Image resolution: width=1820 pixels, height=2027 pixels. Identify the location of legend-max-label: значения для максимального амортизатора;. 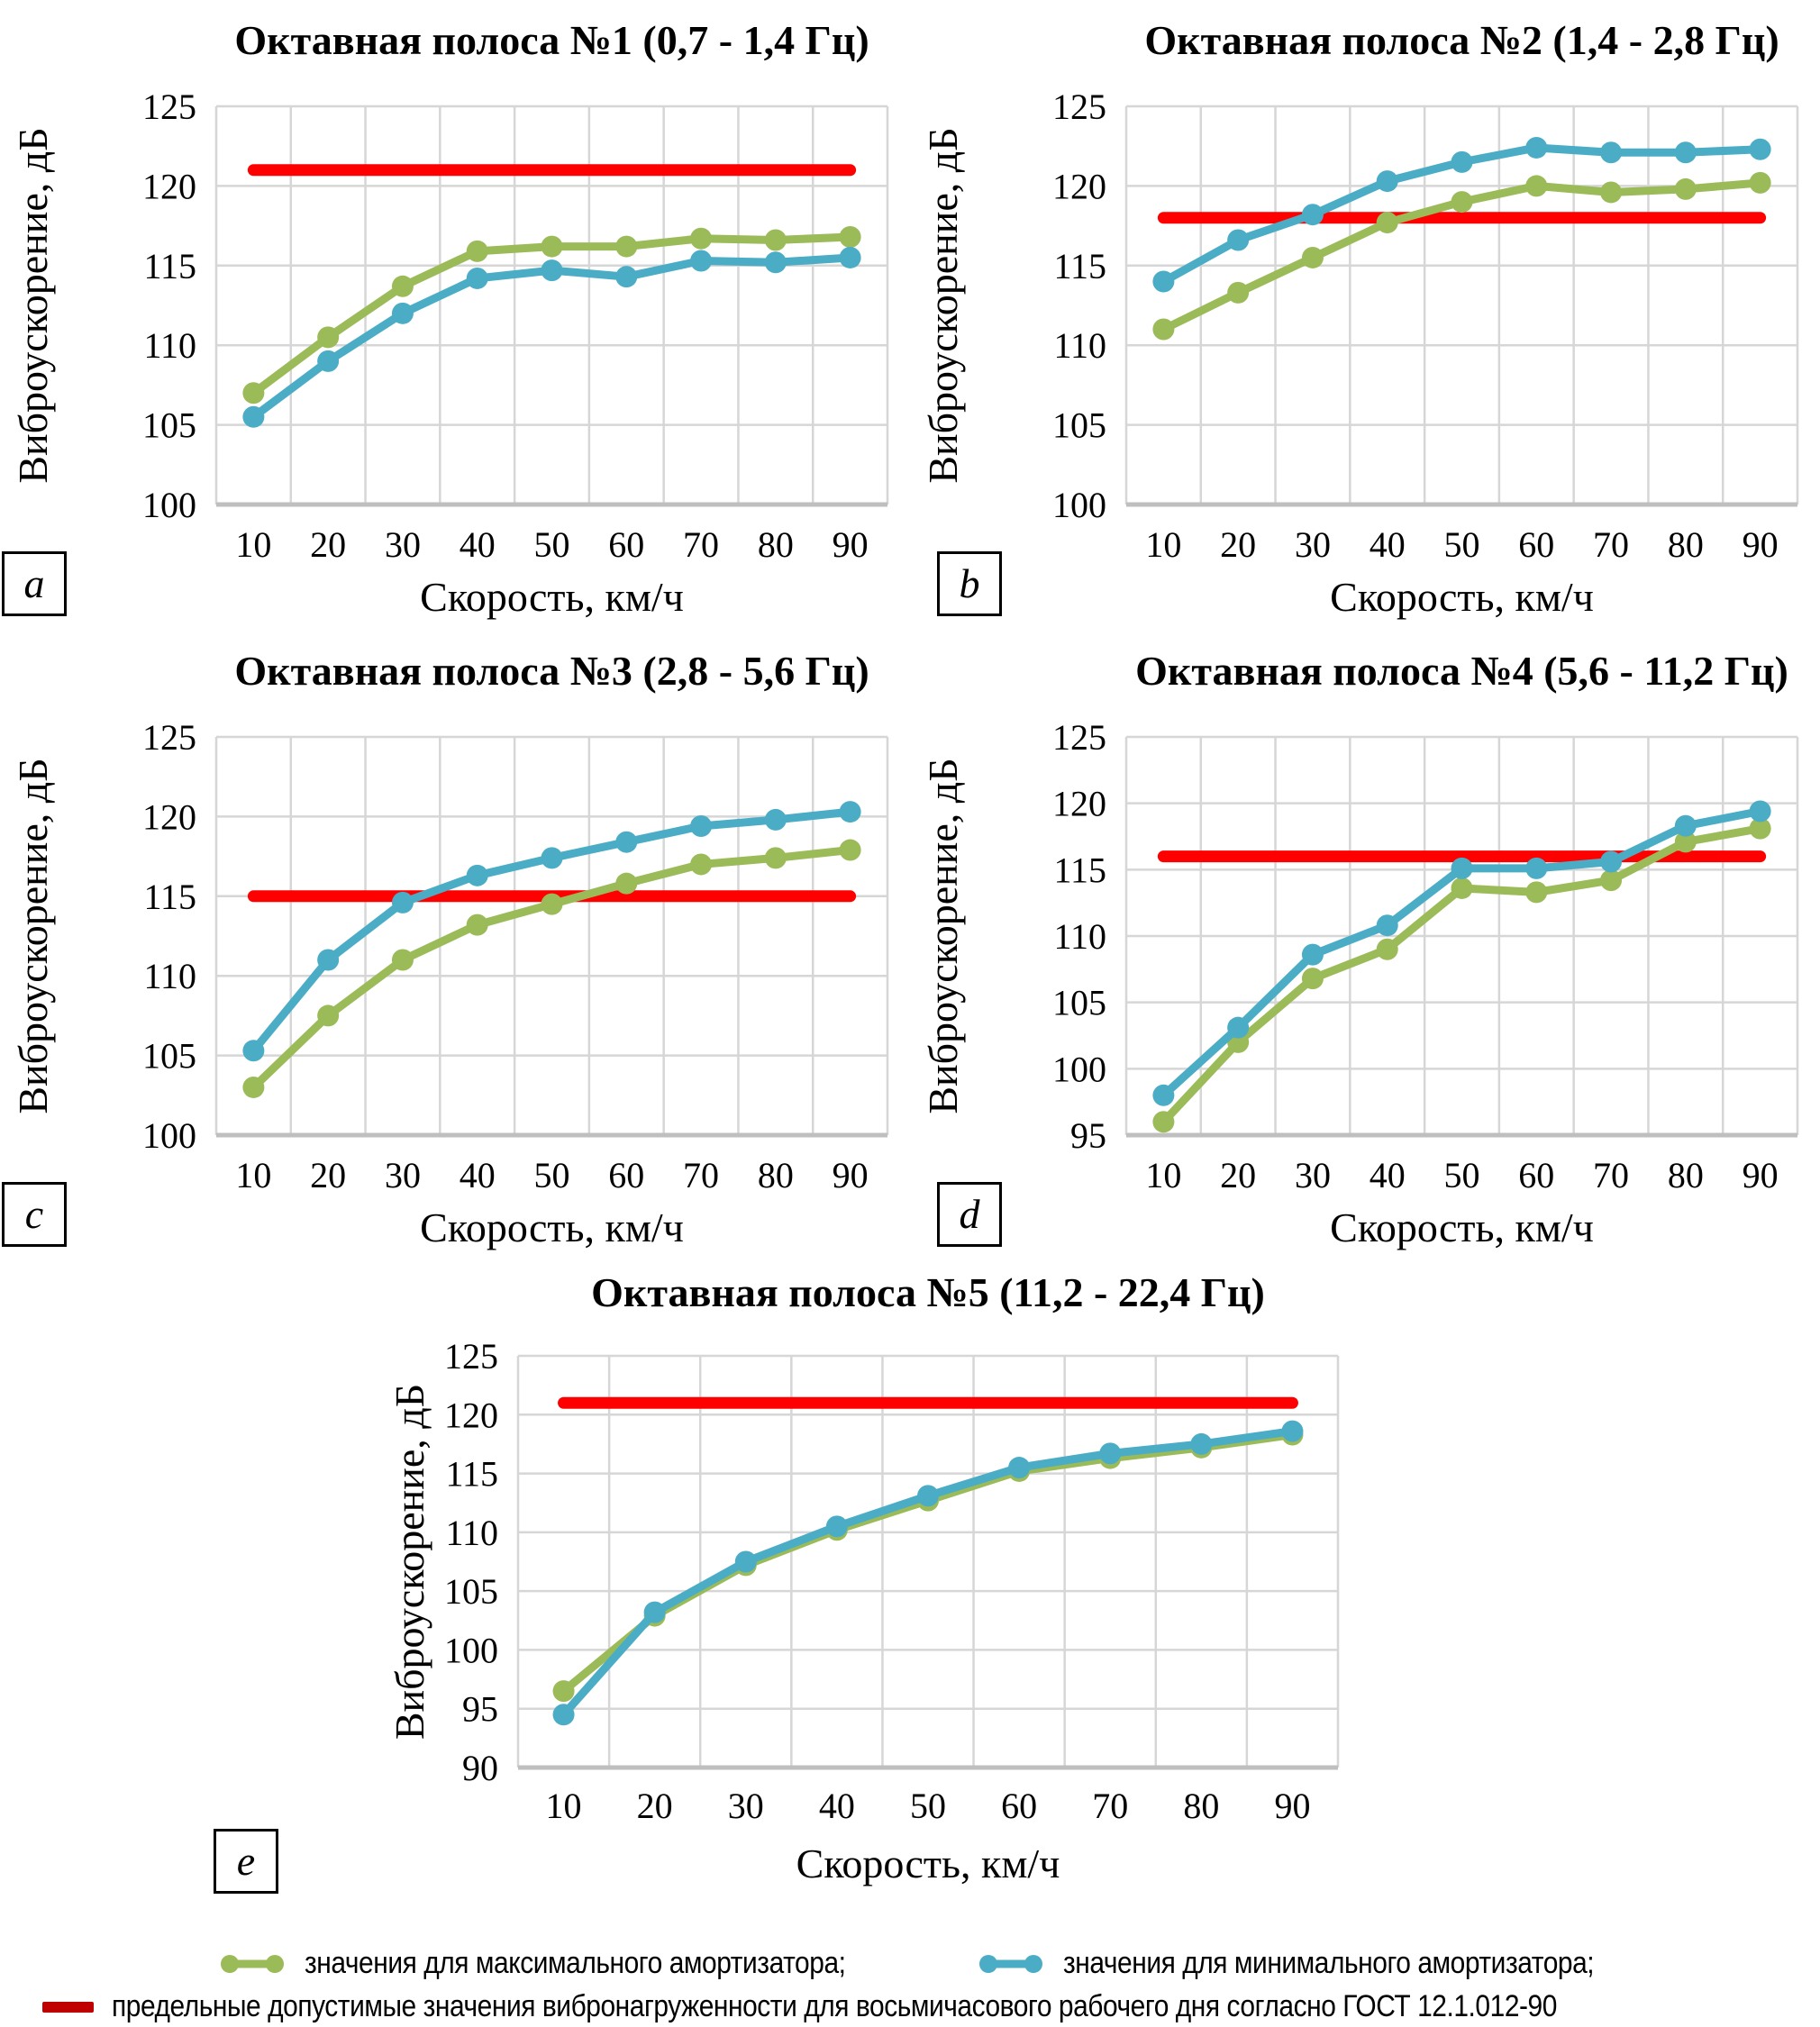
(575, 1963).